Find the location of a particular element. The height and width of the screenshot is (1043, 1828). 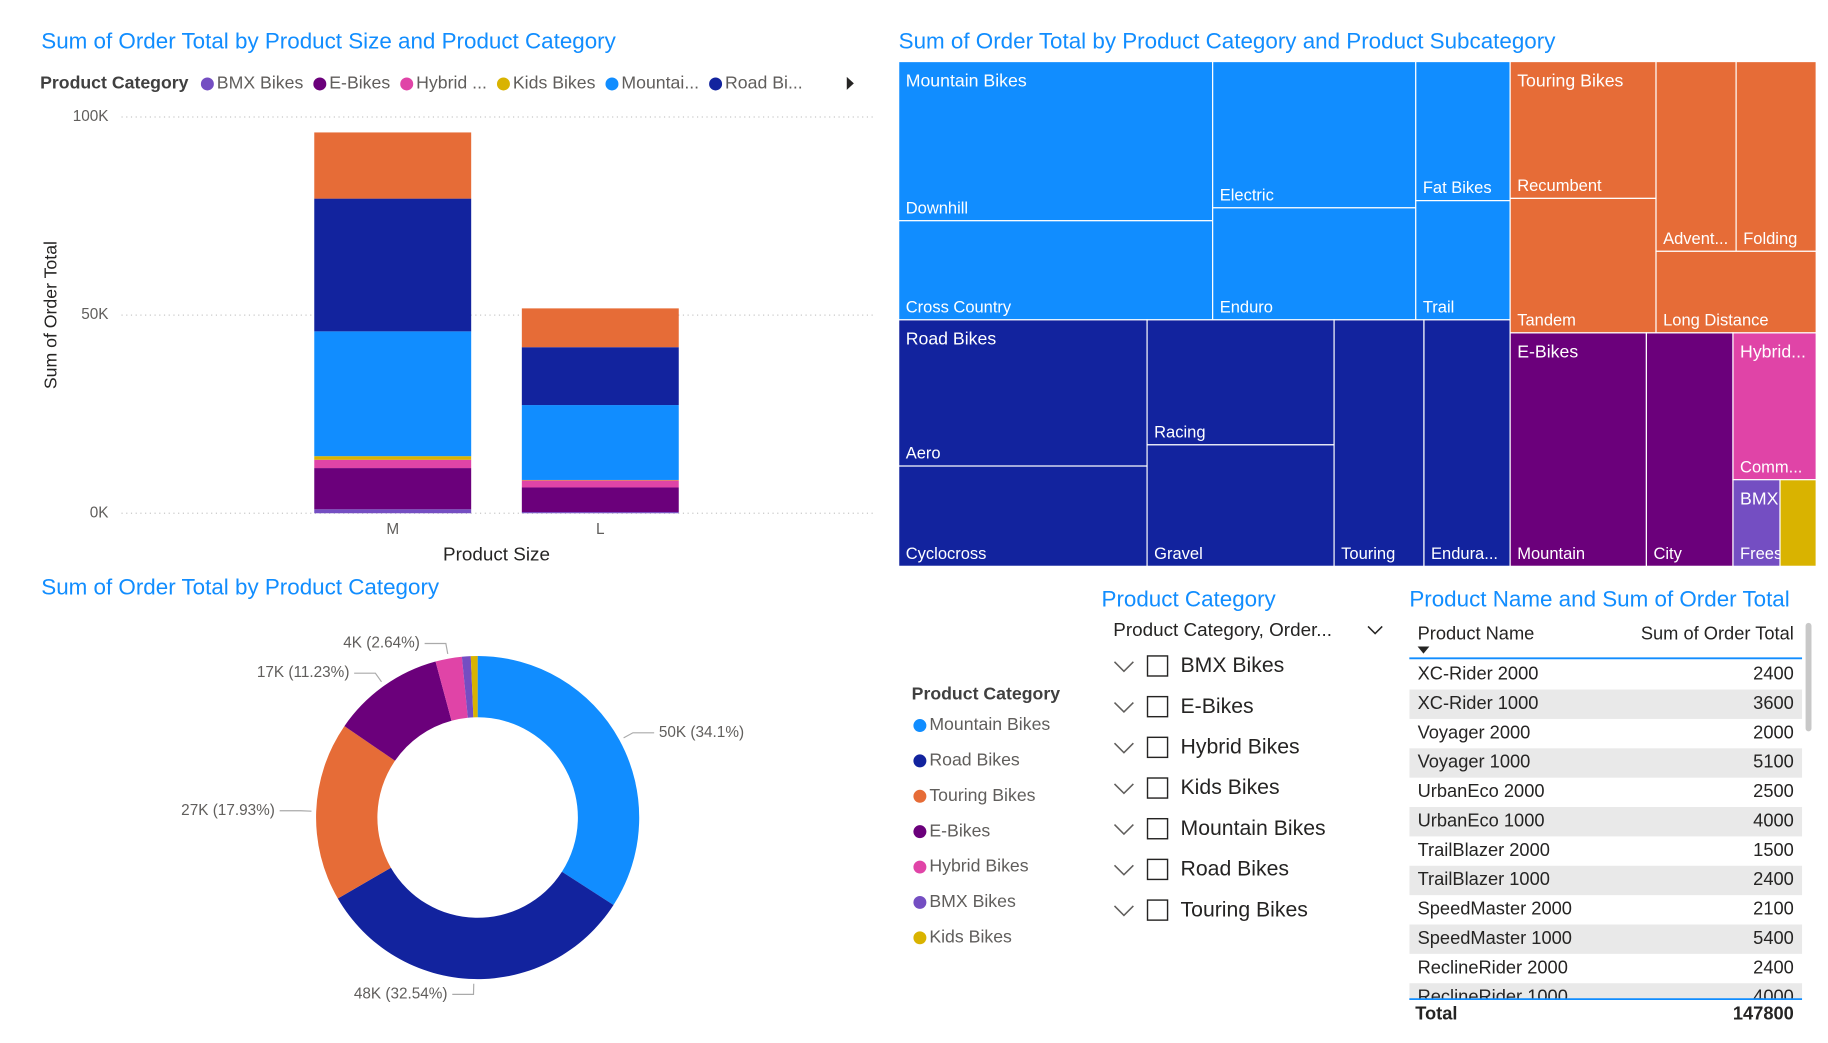

scrollbar is located at coordinates (1808, 677).